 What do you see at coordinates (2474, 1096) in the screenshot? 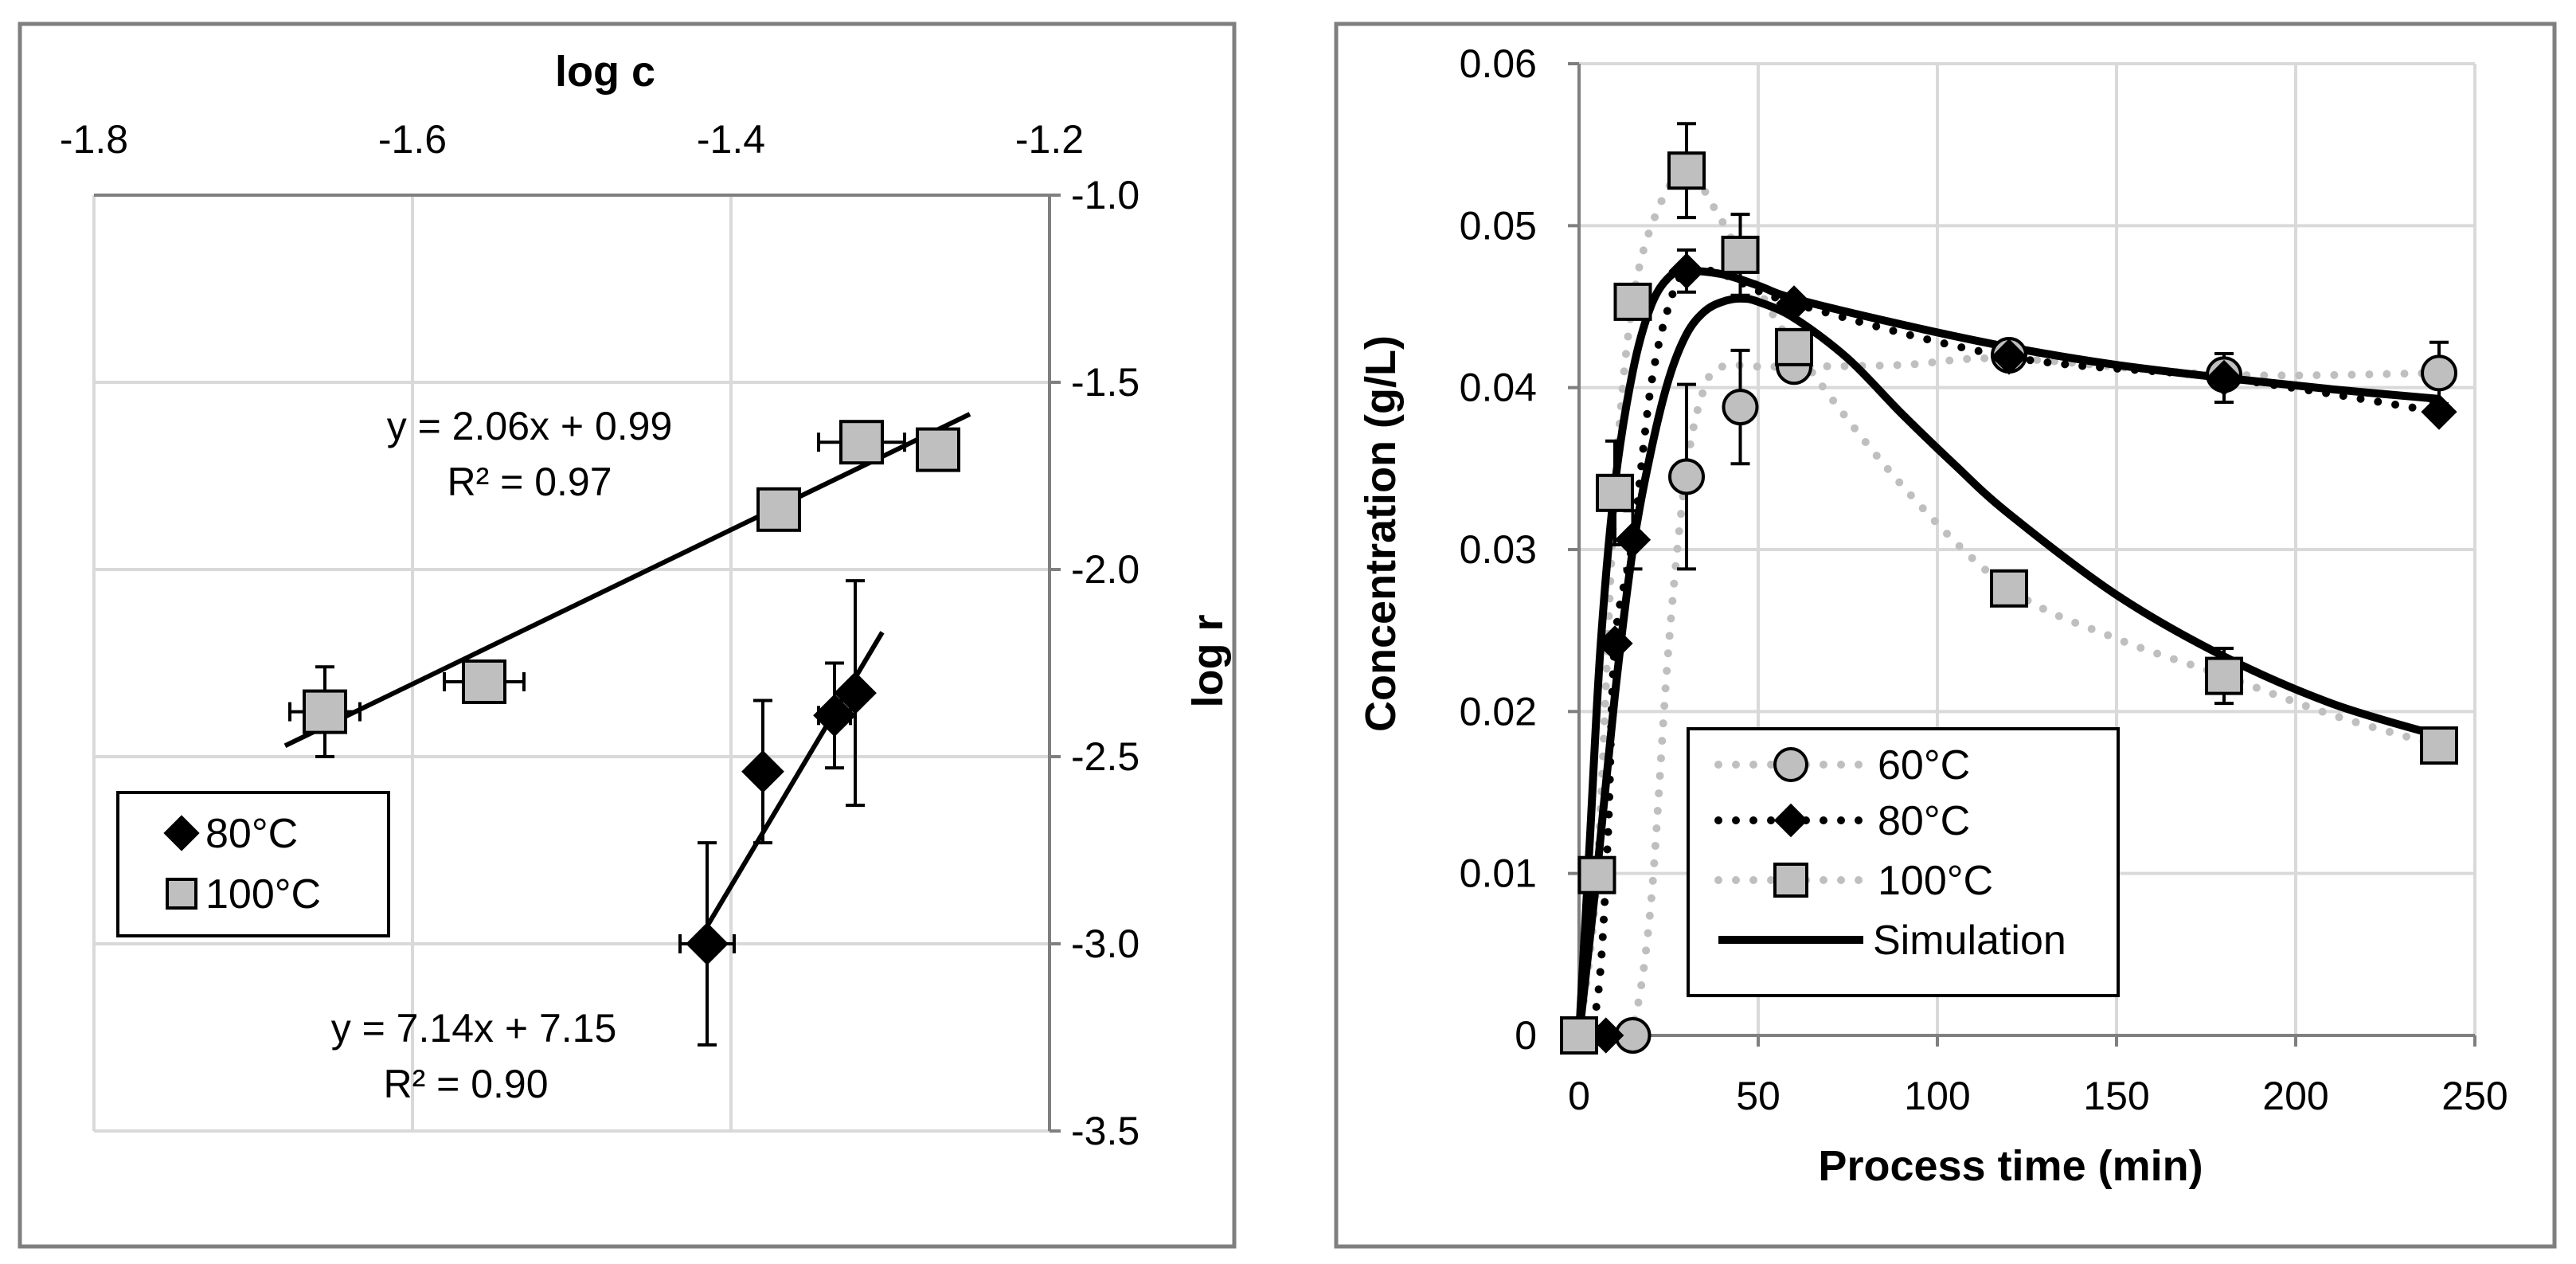
I see `right-x-tick-label: 250` at bounding box center [2474, 1096].